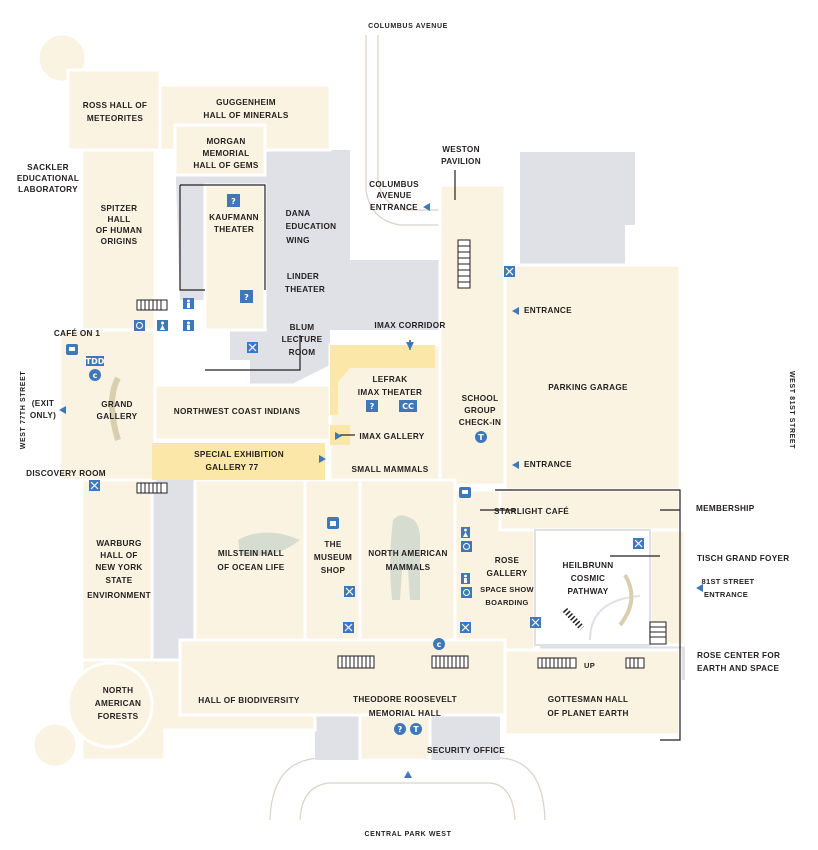  What do you see at coordinates (409, 325) in the screenshot?
I see `label-imax-corridor: IMAX CORRIDOR` at bounding box center [409, 325].